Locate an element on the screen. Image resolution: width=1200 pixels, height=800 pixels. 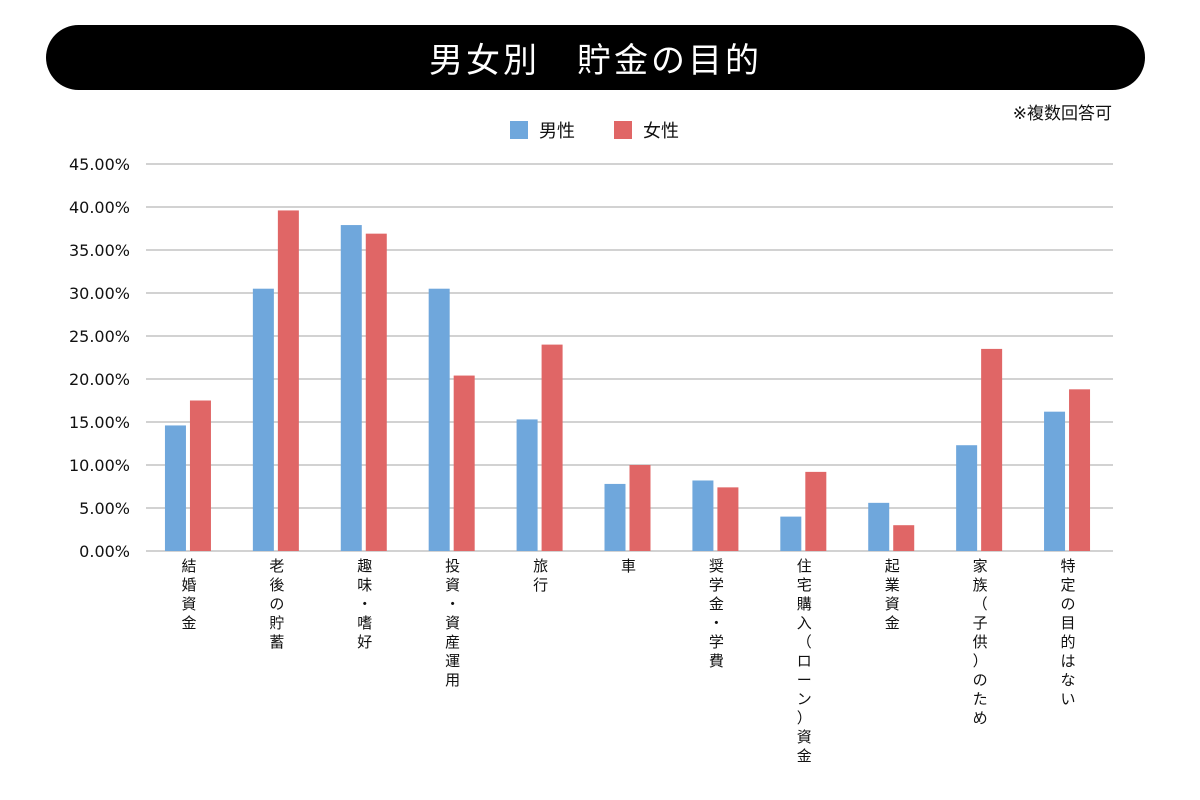
x-tick-label: 奨学金・学費 is located at coordinates (716, 613).